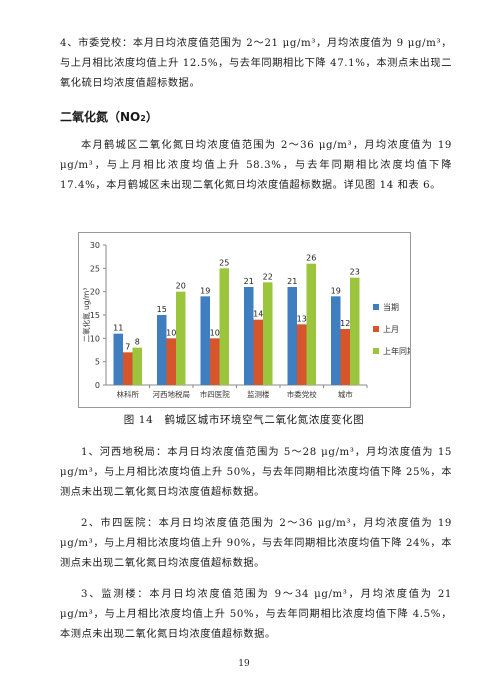 This screenshot has width=488, height=683. Describe the element at coordinates (118, 328) in the screenshot. I see `data-label: 11` at that location.